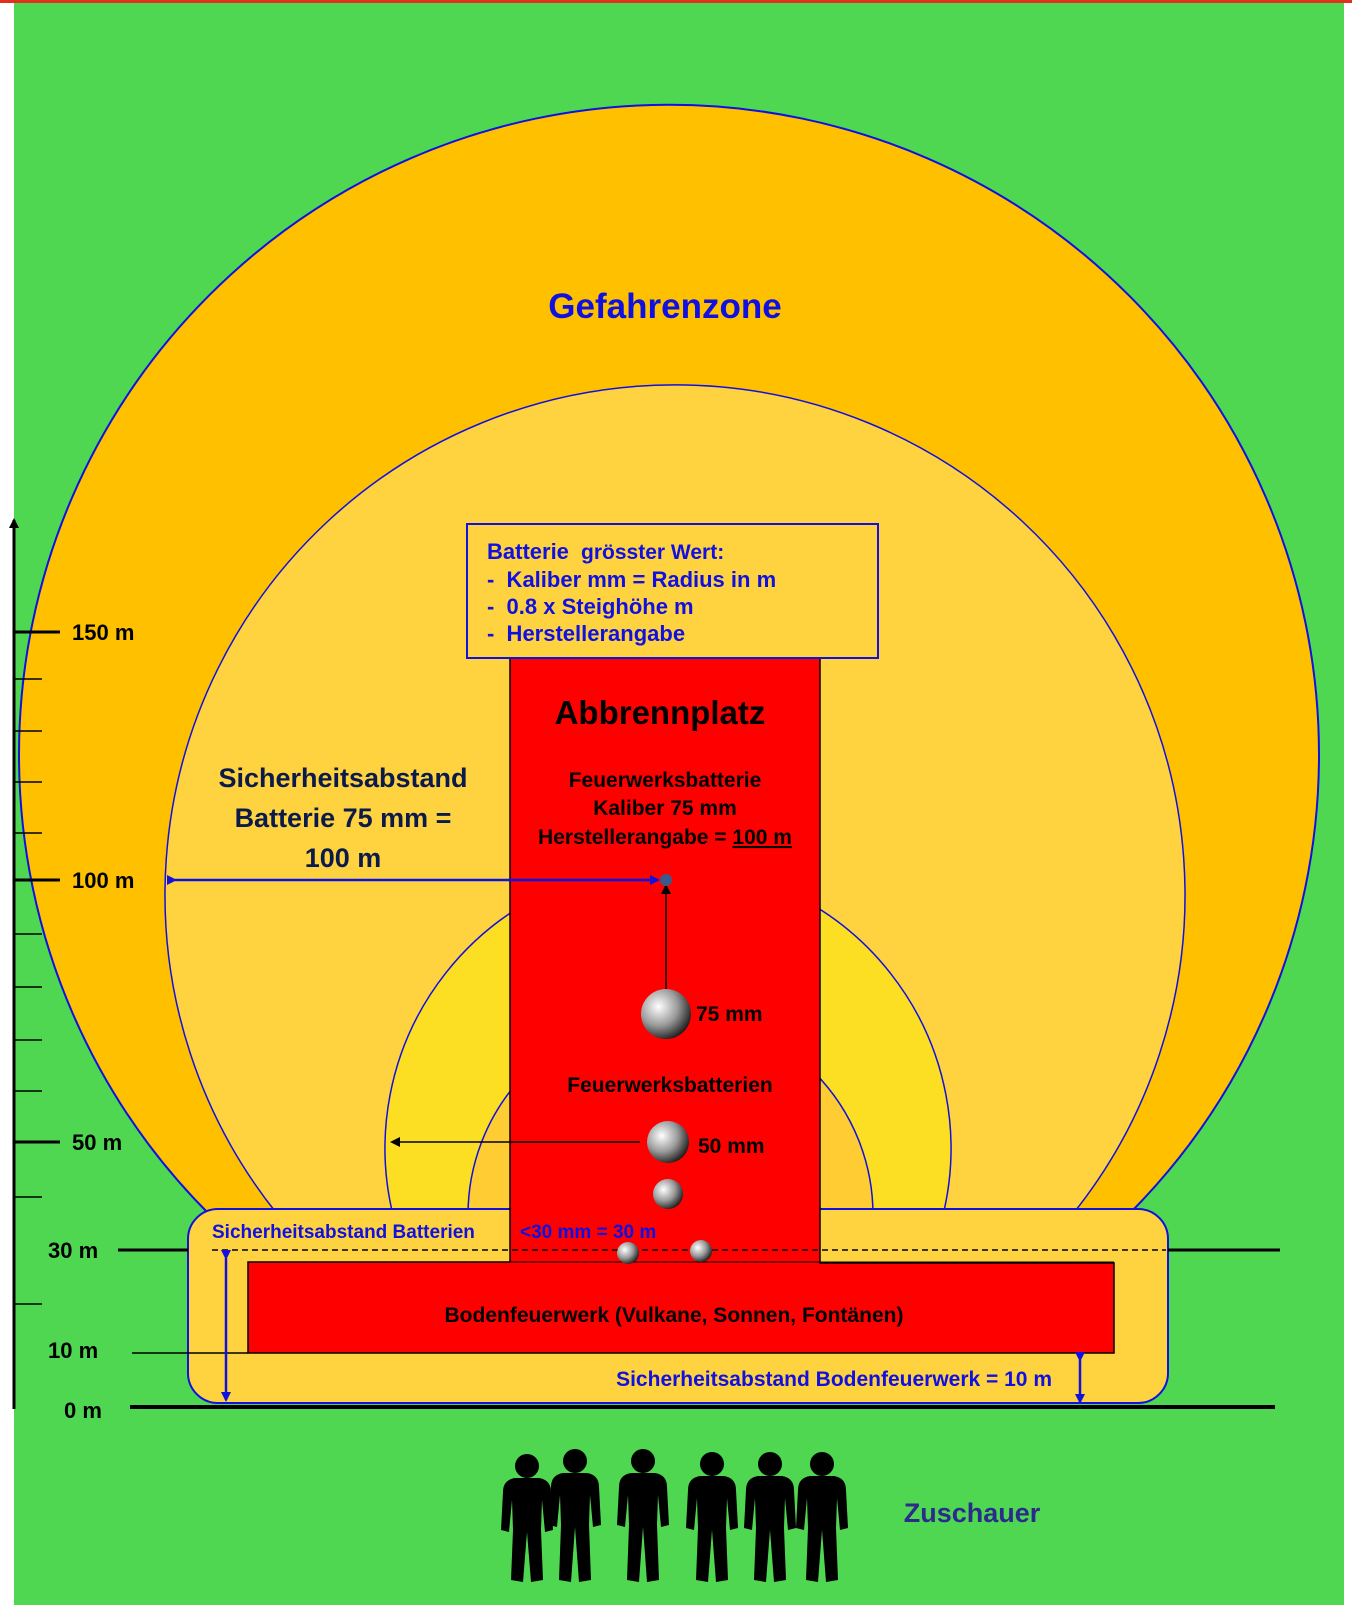  What do you see at coordinates (972, 1513) in the screenshot?
I see `audience-label: Zuschauer` at bounding box center [972, 1513].